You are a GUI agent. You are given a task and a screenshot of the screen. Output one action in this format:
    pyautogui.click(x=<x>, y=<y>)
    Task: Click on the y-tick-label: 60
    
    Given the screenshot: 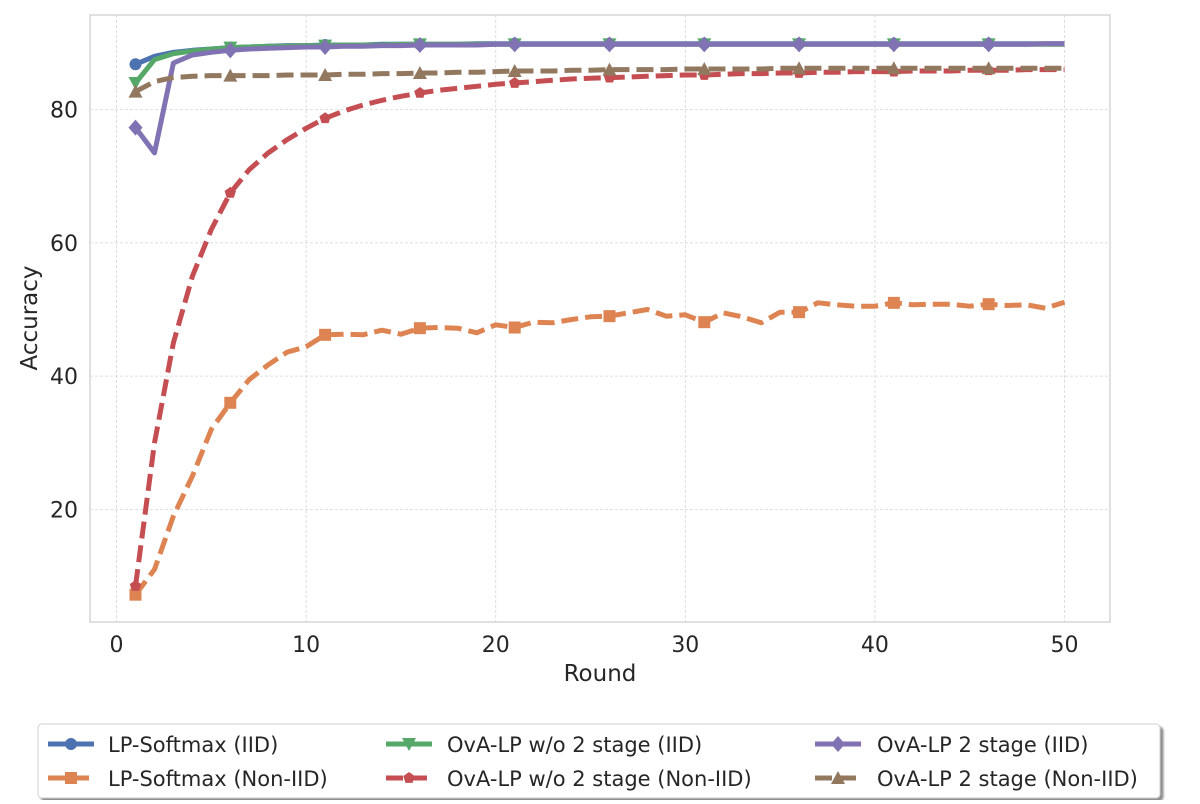 What is the action you would take?
    pyautogui.click(x=64, y=244)
    